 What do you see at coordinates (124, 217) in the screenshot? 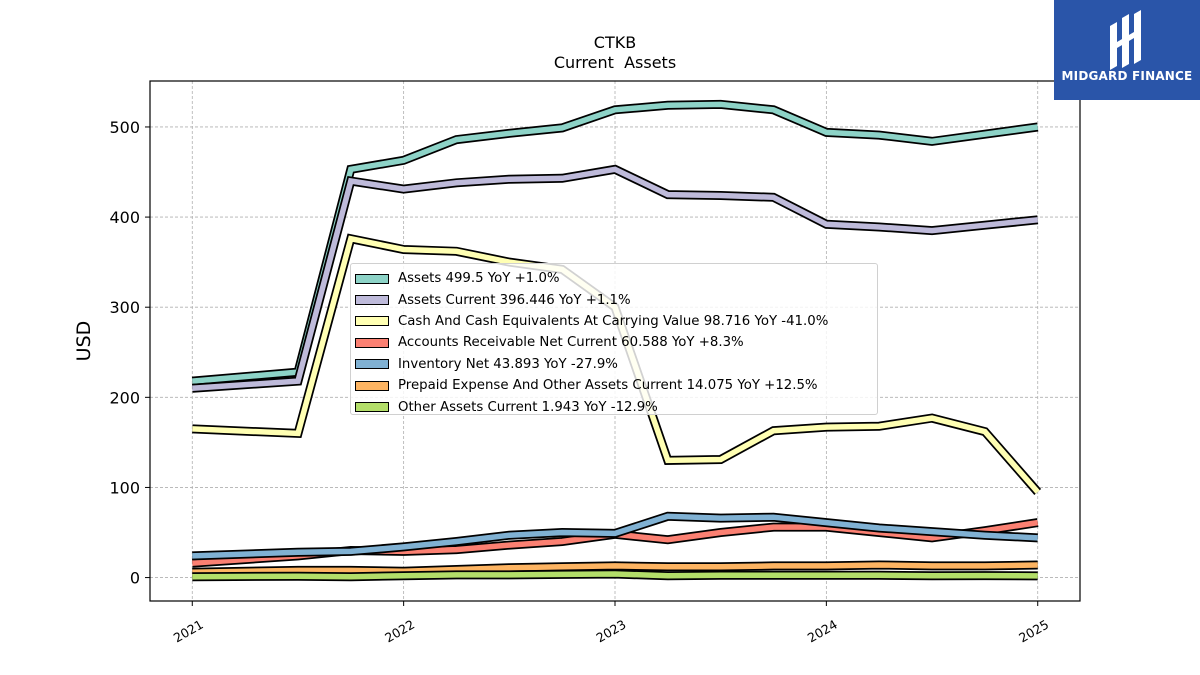
I see `y-tick-label: 400` at bounding box center [124, 217].